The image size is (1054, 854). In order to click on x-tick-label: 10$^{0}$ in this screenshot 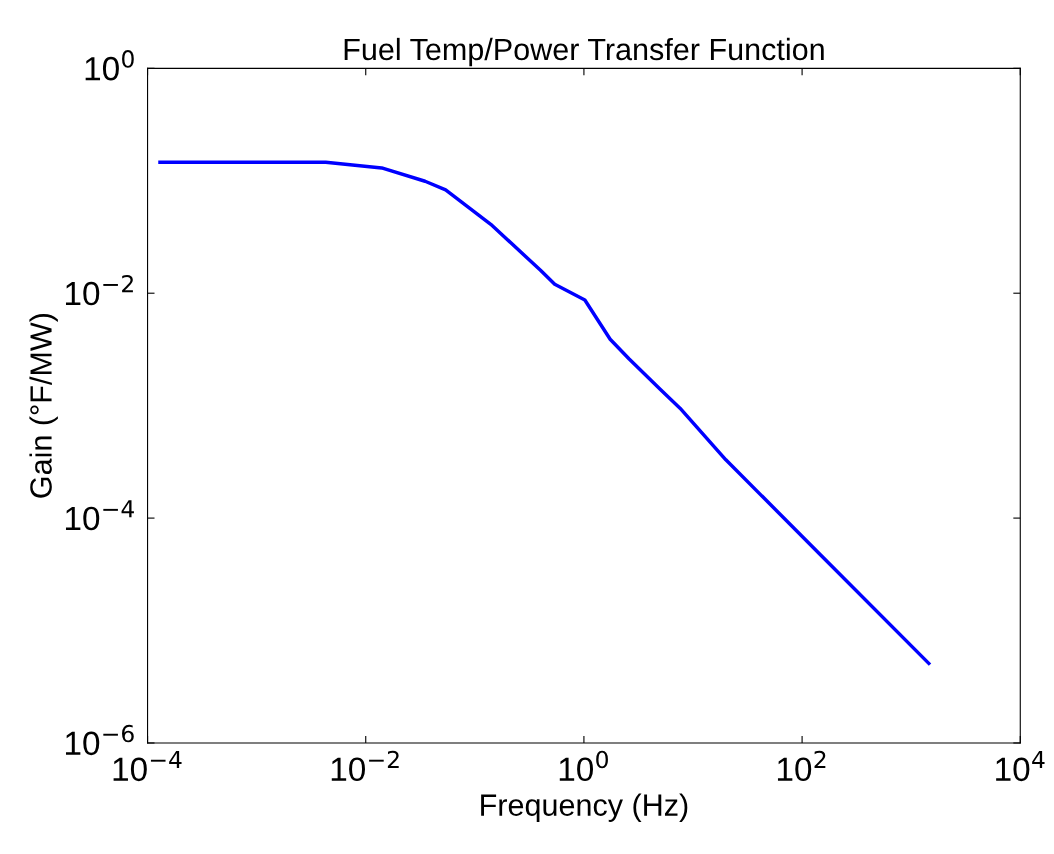, I will do `click(583, 766)`.